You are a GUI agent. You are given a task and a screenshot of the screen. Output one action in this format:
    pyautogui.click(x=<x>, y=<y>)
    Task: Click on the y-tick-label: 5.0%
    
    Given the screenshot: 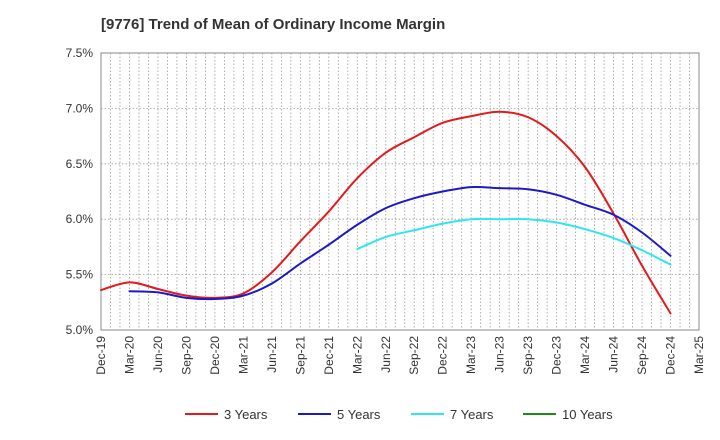 What is the action you would take?
    pyautogui.click(x=80, y=330)
    